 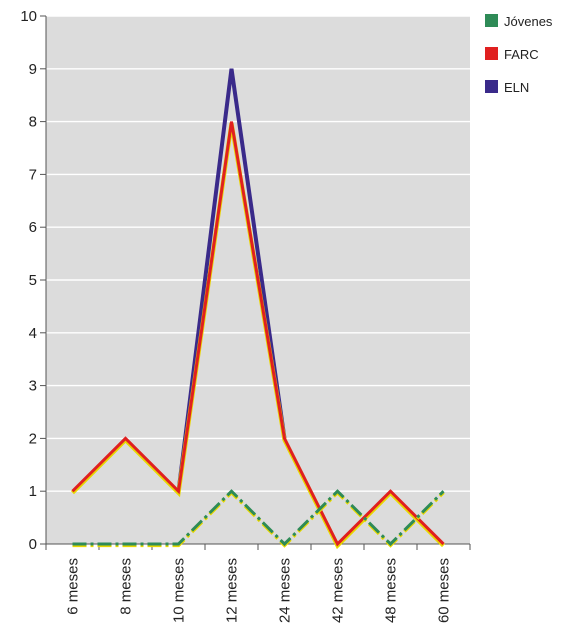 I want to click on y-tick-label: 4, so click(x=33, y=333).